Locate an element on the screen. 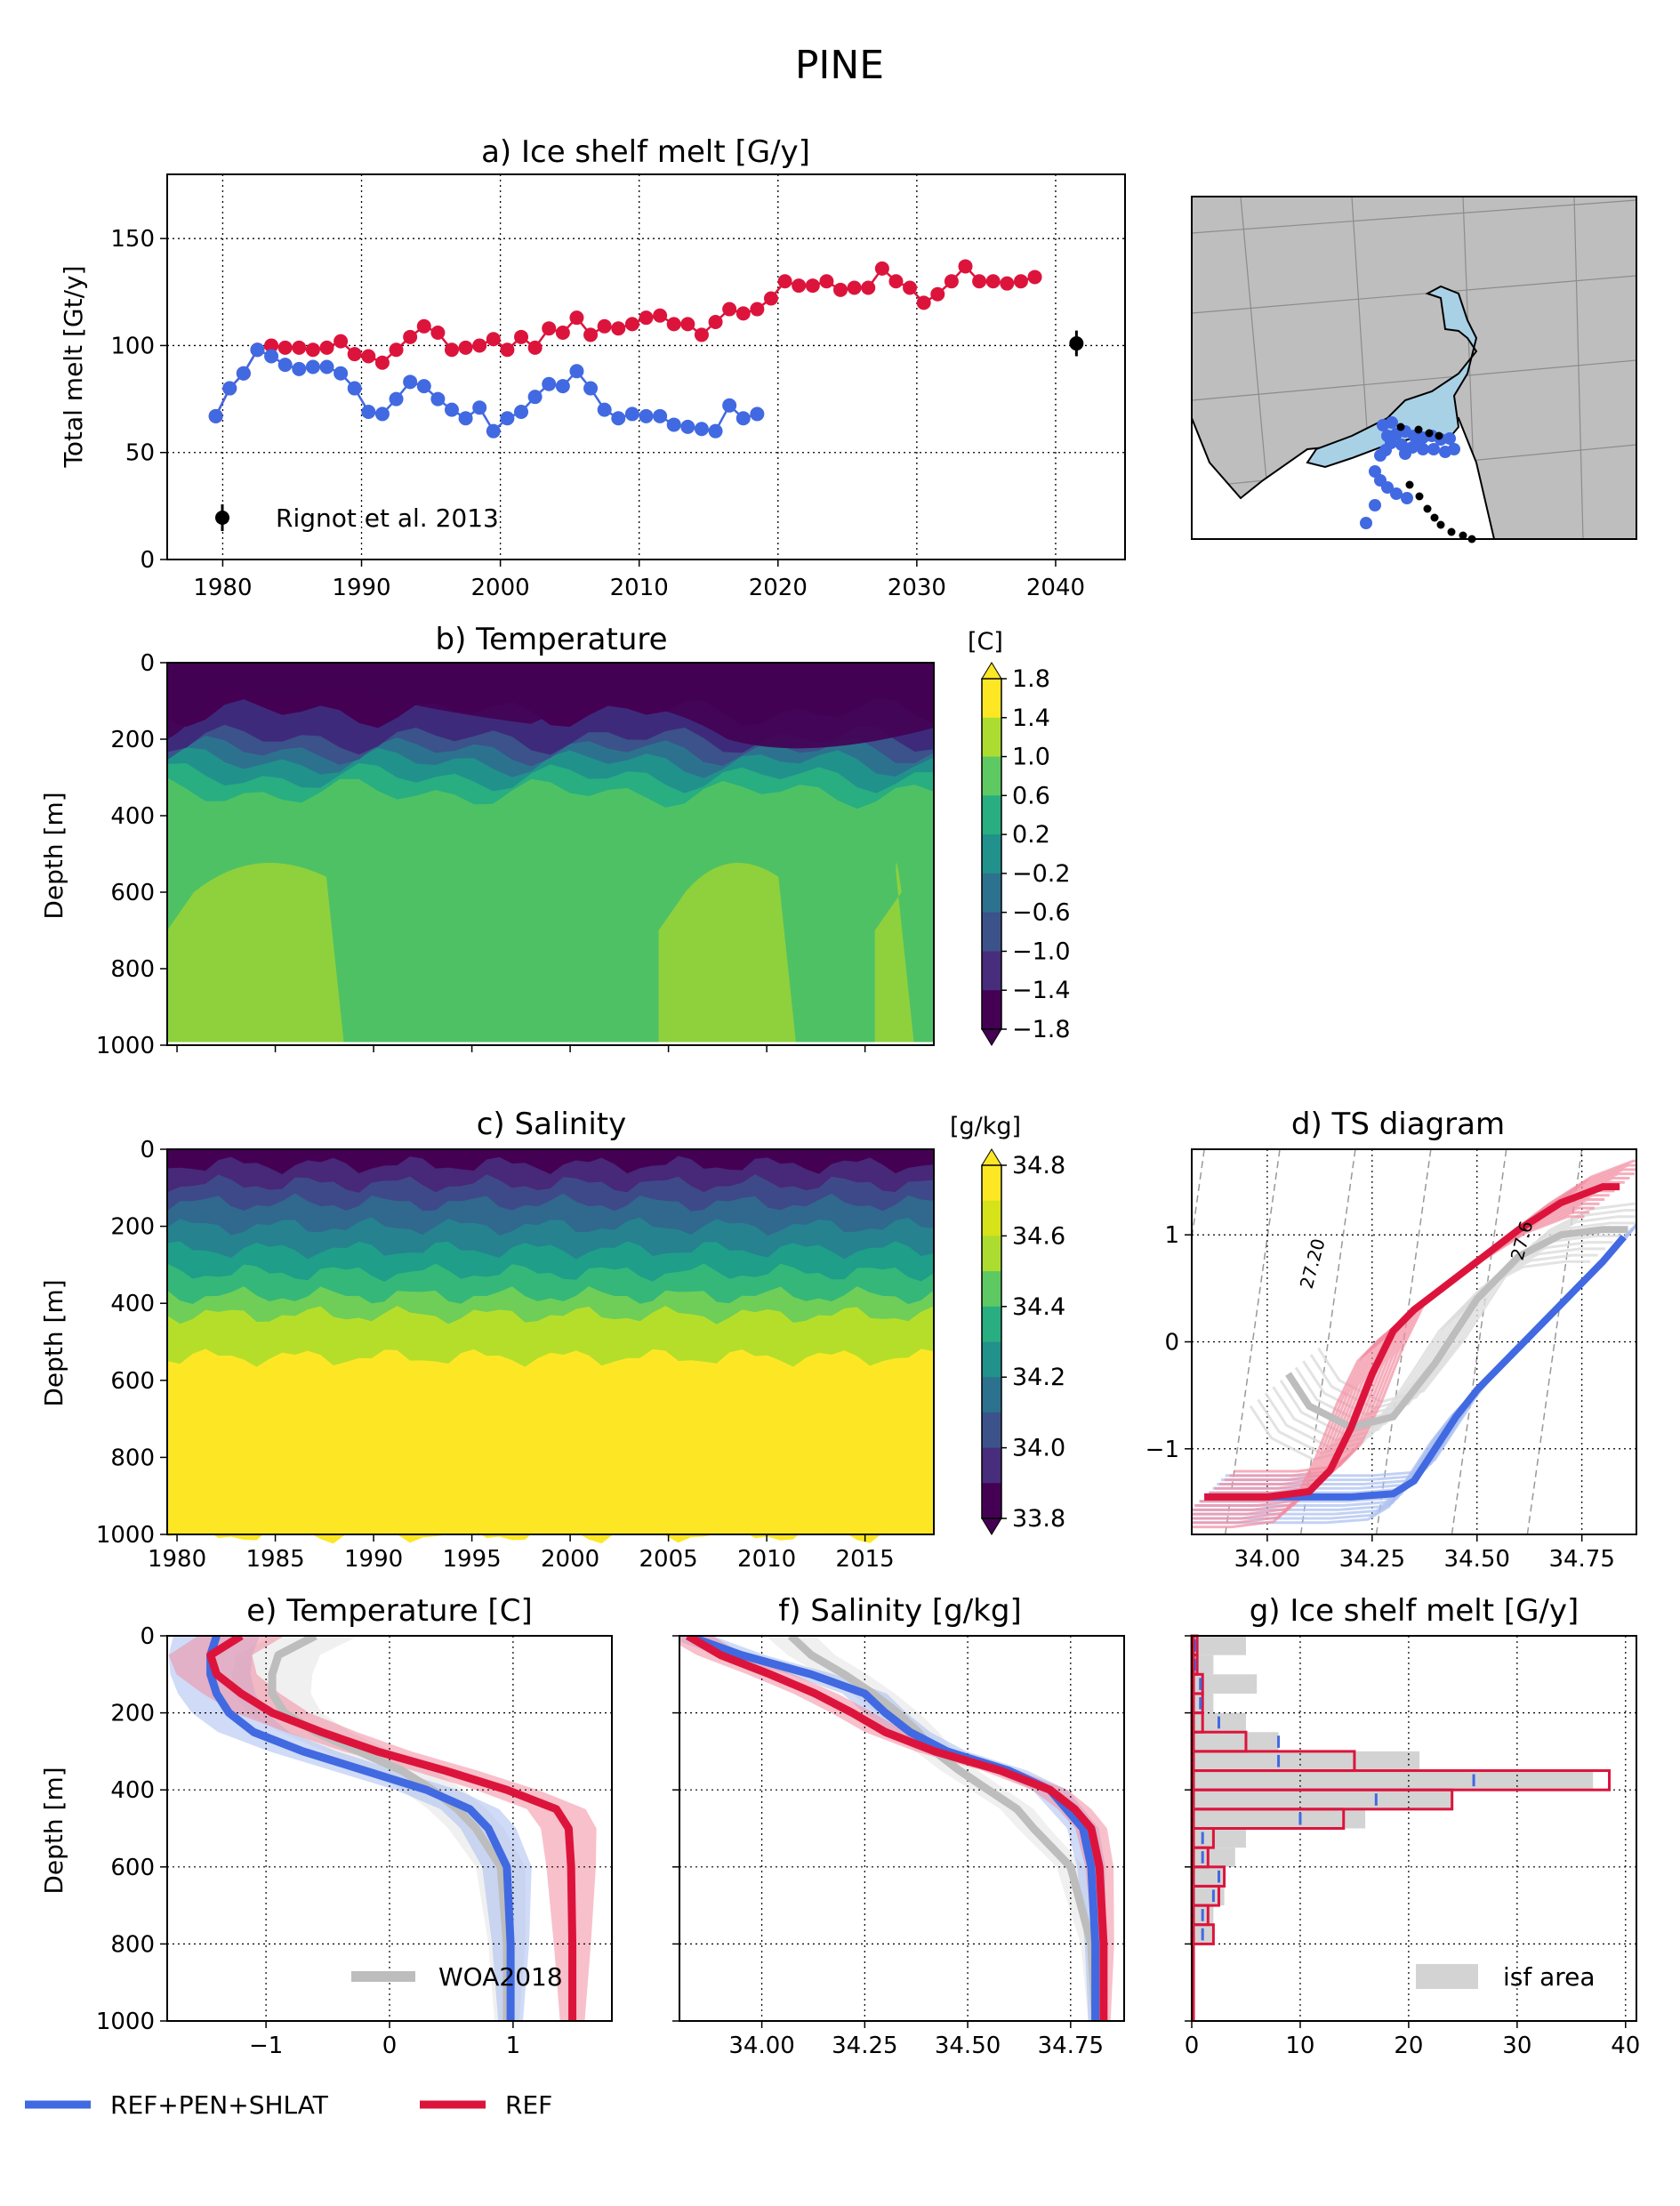 Image resolution: width=1680 pixels, height=2206 pixels. colorbar-tick-label: 1.8 is located at coordinates (1031, 679).